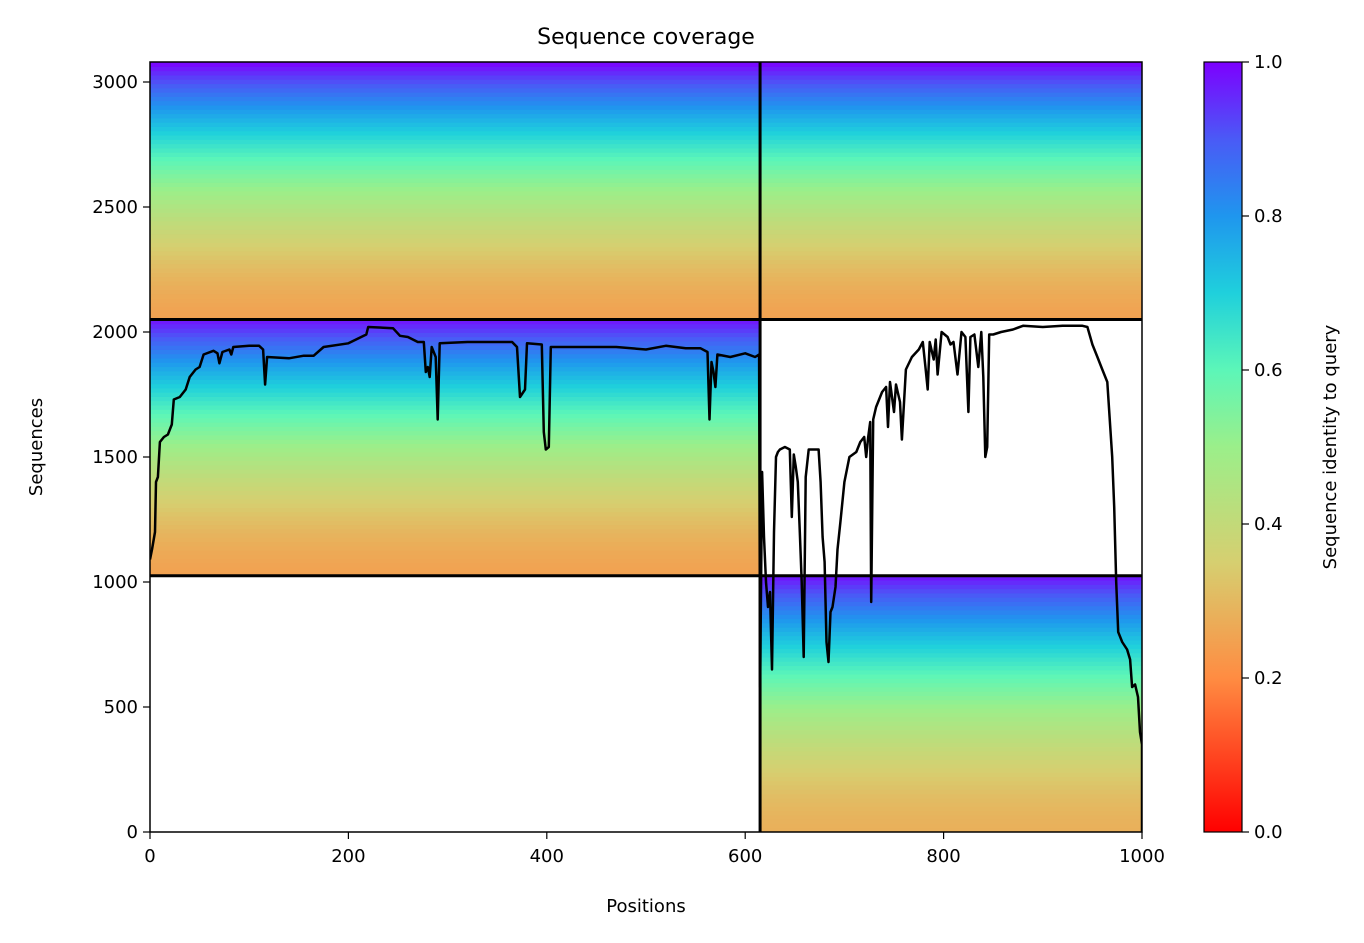 The width and height of the screenshot is (1364, 943). Describe the element at coordinates (115, 82) in the screenshot. I see `y-tick-label: 3000` at that location.